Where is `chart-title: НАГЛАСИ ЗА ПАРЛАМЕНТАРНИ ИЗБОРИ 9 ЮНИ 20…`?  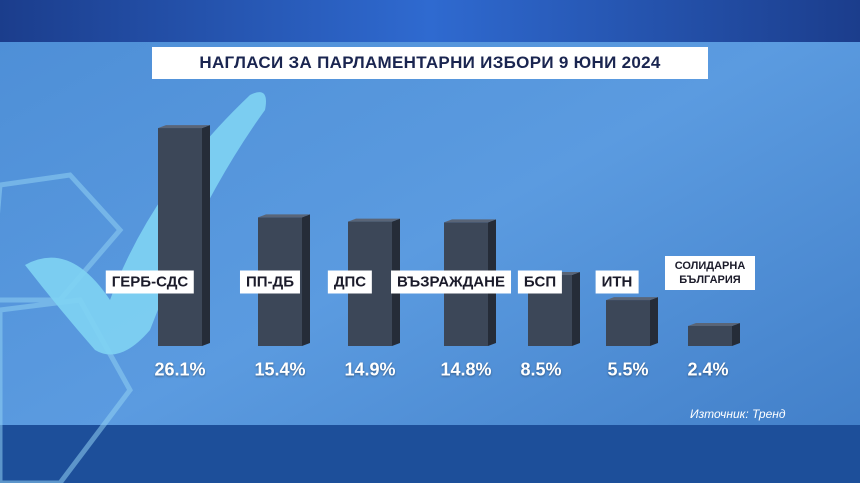 chart-title: НАГЛАСИ ЗА ПАРЛАМЕНТАРНИ ИЗБОРИ 9 ЮНИ 20… is located at coordinates (430, 63).